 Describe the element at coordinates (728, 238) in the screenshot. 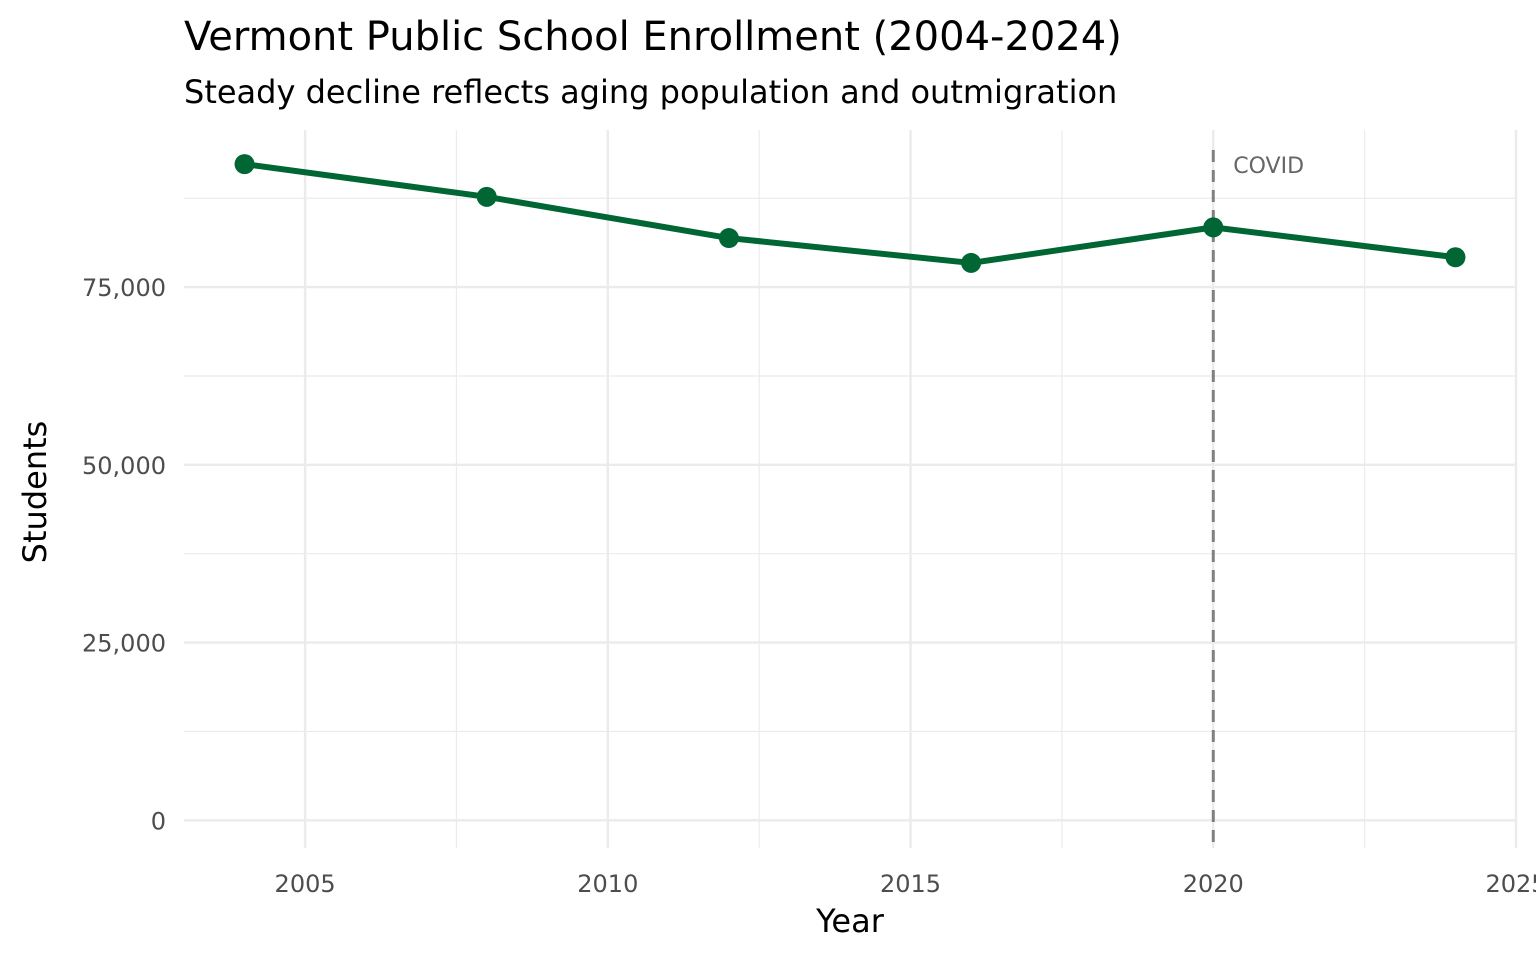

I see `data-point-2012` at that location.